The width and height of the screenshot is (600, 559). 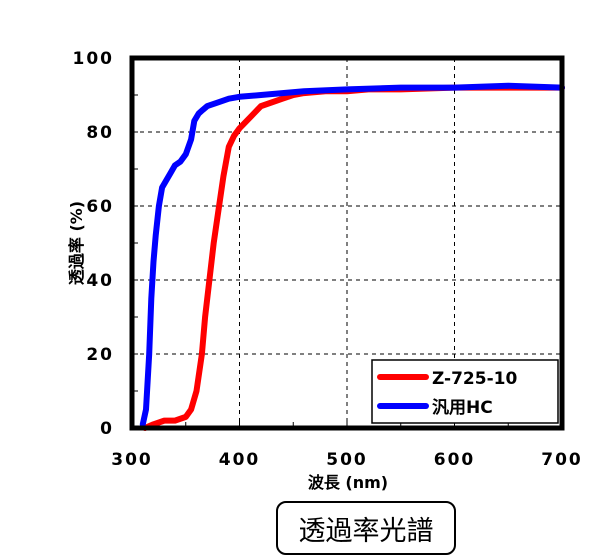 I want to click on x-tick-label: 300, so click(x=132, y=460).